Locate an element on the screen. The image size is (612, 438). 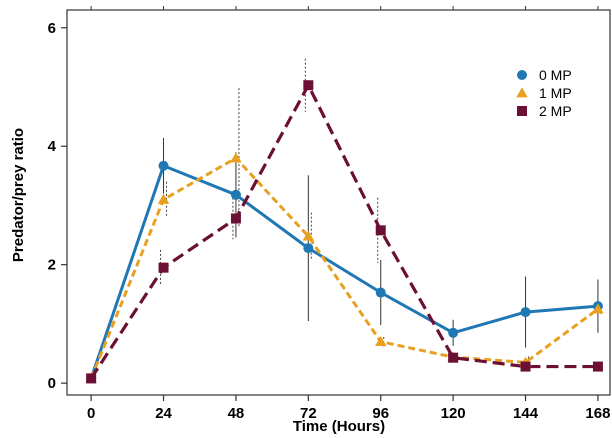
y-tick-label: 2 is located at coordinates (52, 265).